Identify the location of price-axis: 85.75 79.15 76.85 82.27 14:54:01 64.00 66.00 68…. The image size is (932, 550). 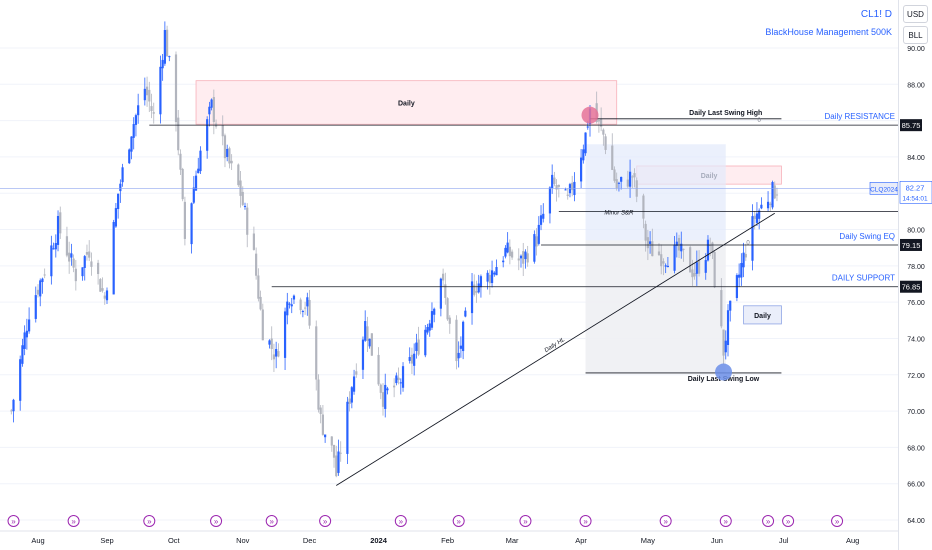
(915, 275).